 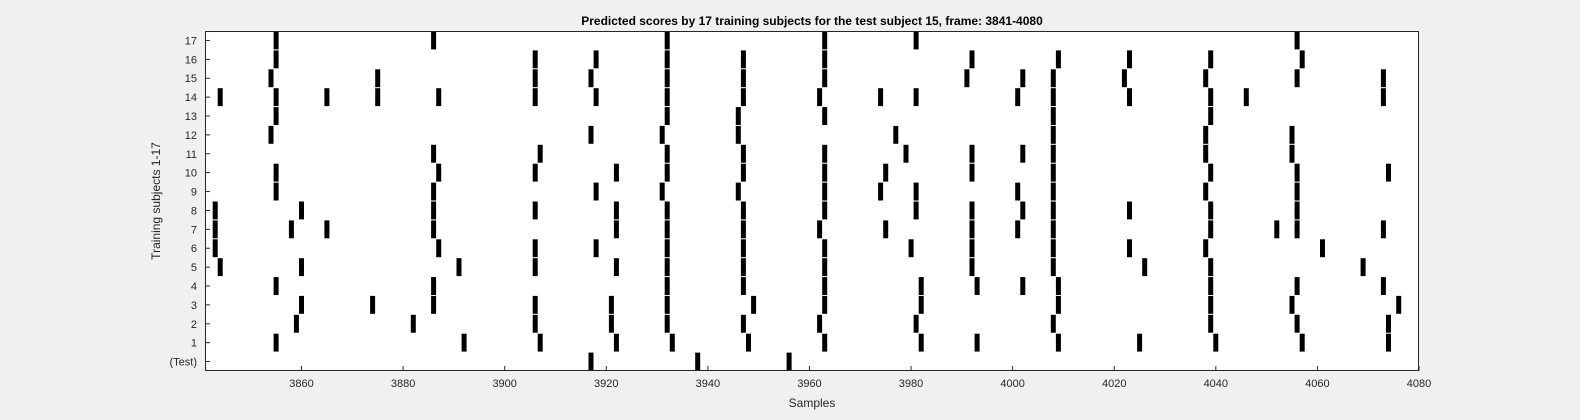 What do you see at coordinates (194, 249) in the screenshot?
I see `y-tick-label: 6` at bounding box center [194, 249].